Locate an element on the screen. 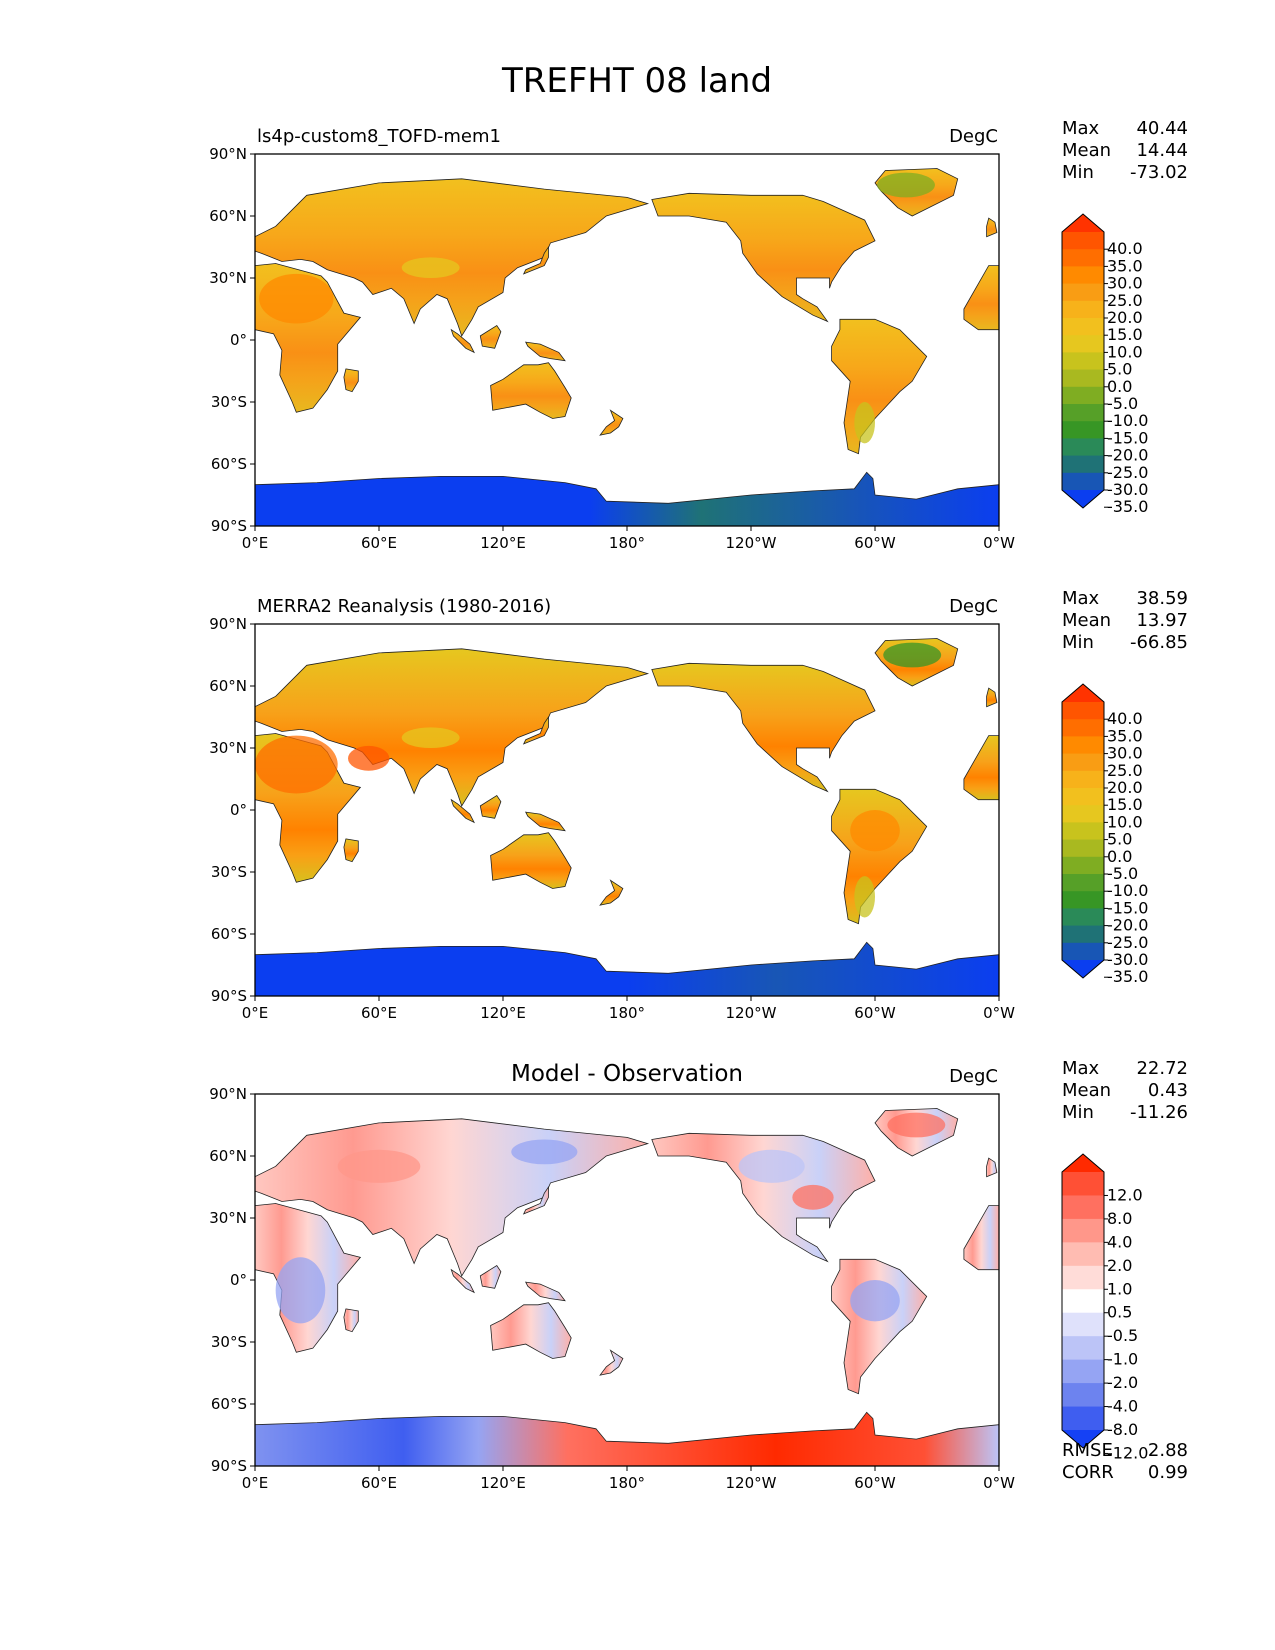 The height and width of the screenshot is (1650, 1275). colorbar-tick-label: 40.0 is located at coordinates (1125, 248).